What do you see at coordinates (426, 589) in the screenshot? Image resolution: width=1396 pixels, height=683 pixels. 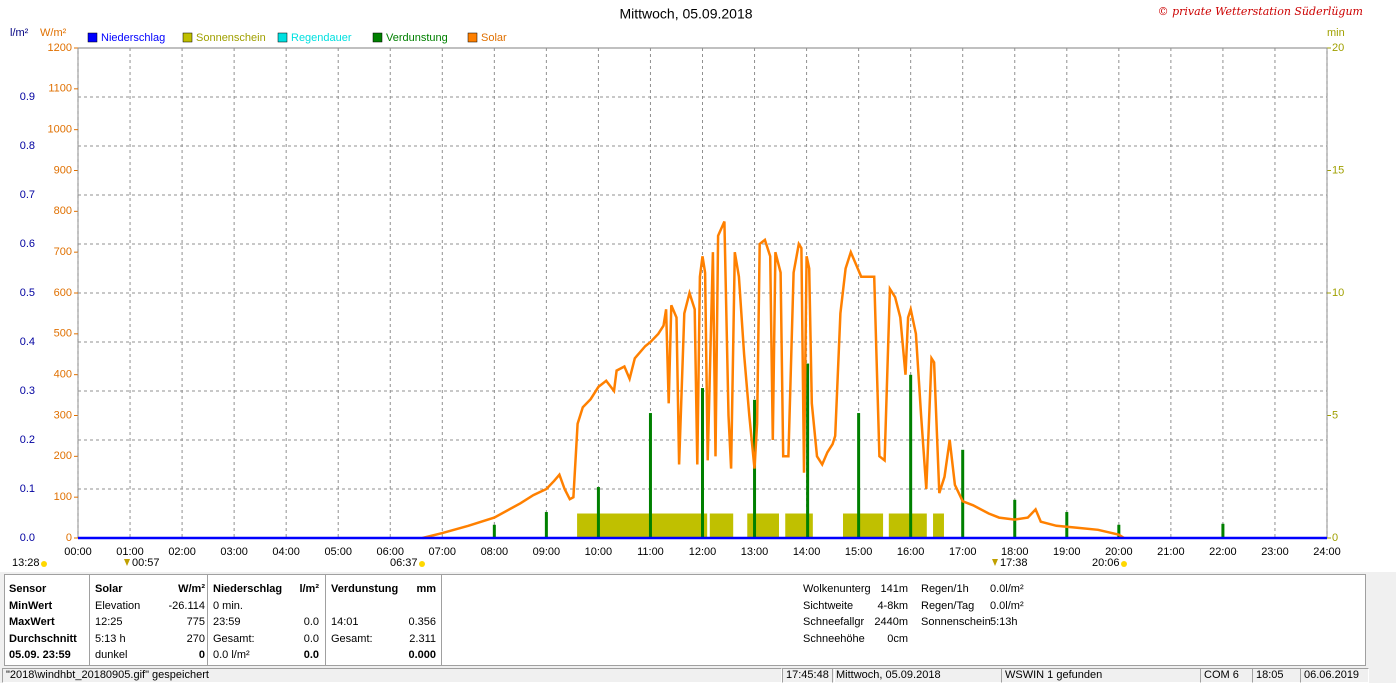 I see `table-cell: mm` at bounding box center [426, 589].